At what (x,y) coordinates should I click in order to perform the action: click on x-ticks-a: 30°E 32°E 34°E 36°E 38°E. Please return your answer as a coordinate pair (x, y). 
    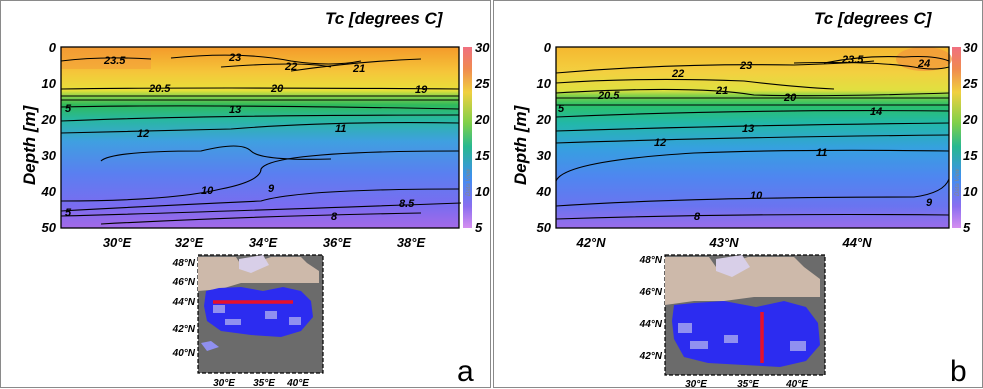
    Looking at the image, I should click on (264, 242).